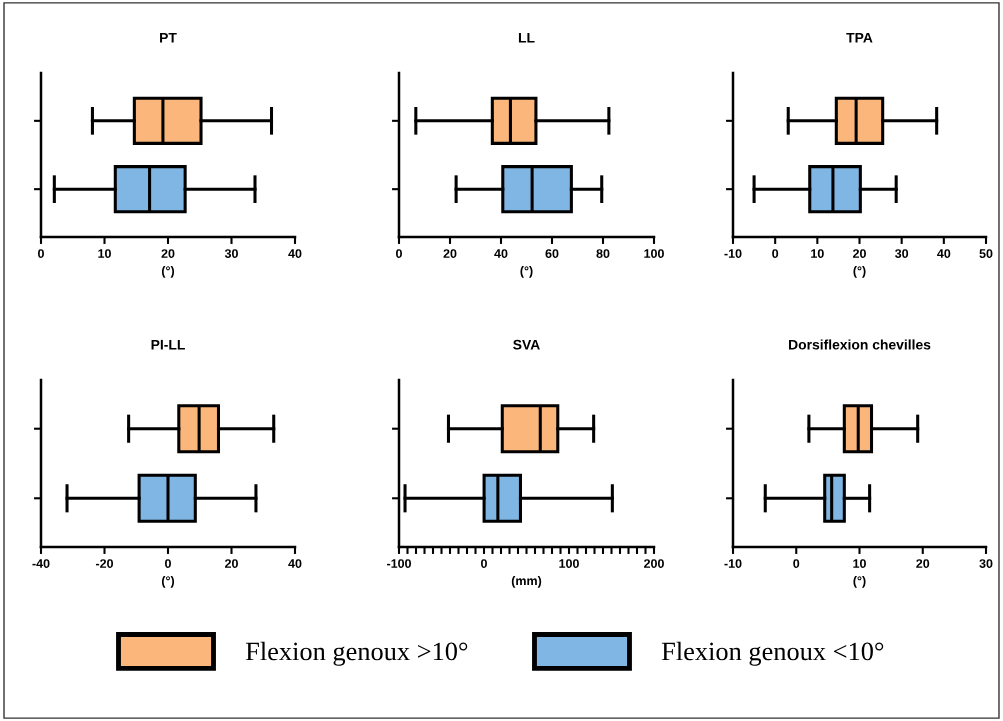 The image size is (1003, 721). Describe the element at coordinates (986, 253) in the screenshot. I see `x-tick-label: 50` at that location.